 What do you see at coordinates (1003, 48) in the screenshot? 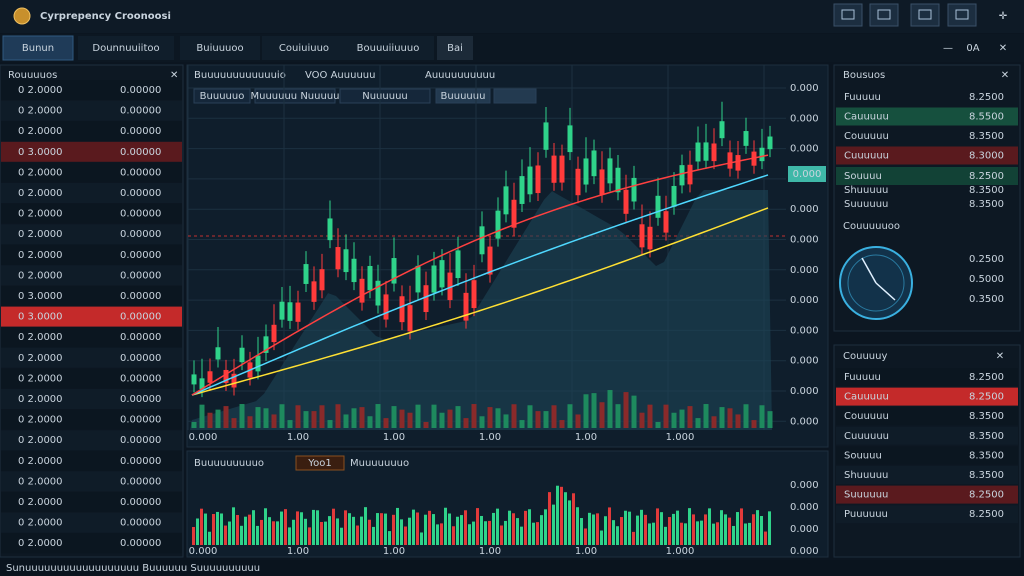
I see `window-control: ✕` at bounding box center [1003, 48].